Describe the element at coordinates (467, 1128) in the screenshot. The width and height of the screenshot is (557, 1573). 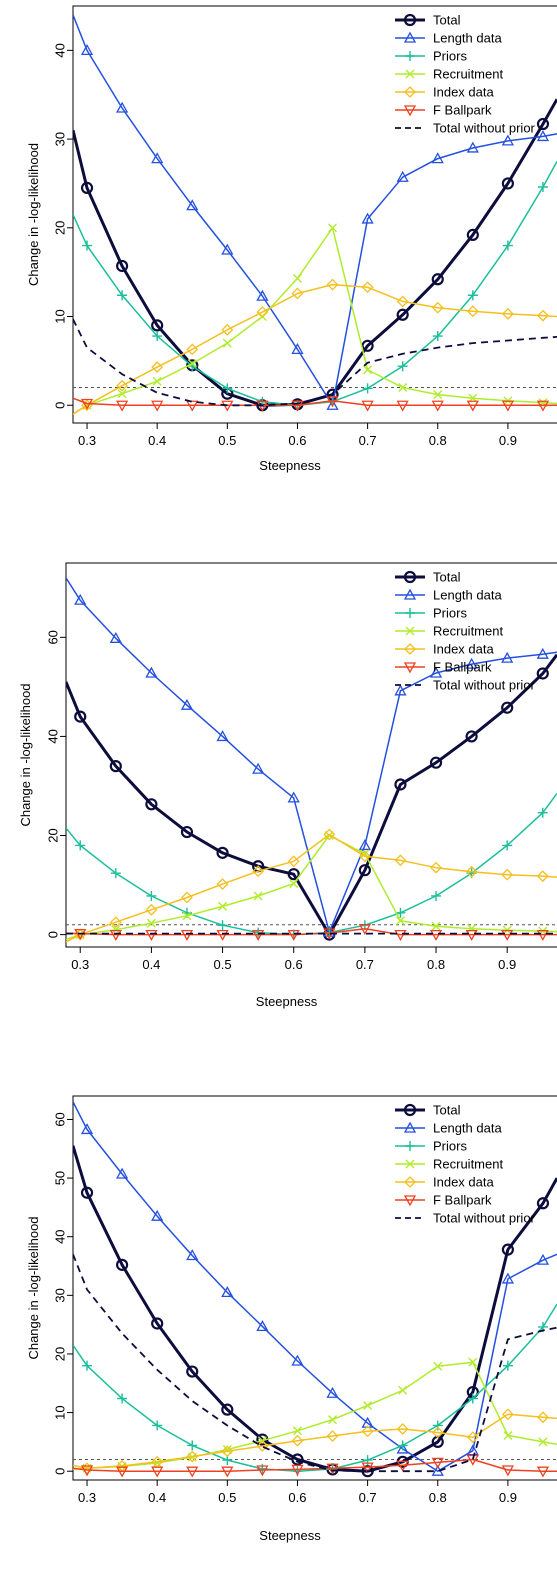
I see `legend-label: Length data` at that location.